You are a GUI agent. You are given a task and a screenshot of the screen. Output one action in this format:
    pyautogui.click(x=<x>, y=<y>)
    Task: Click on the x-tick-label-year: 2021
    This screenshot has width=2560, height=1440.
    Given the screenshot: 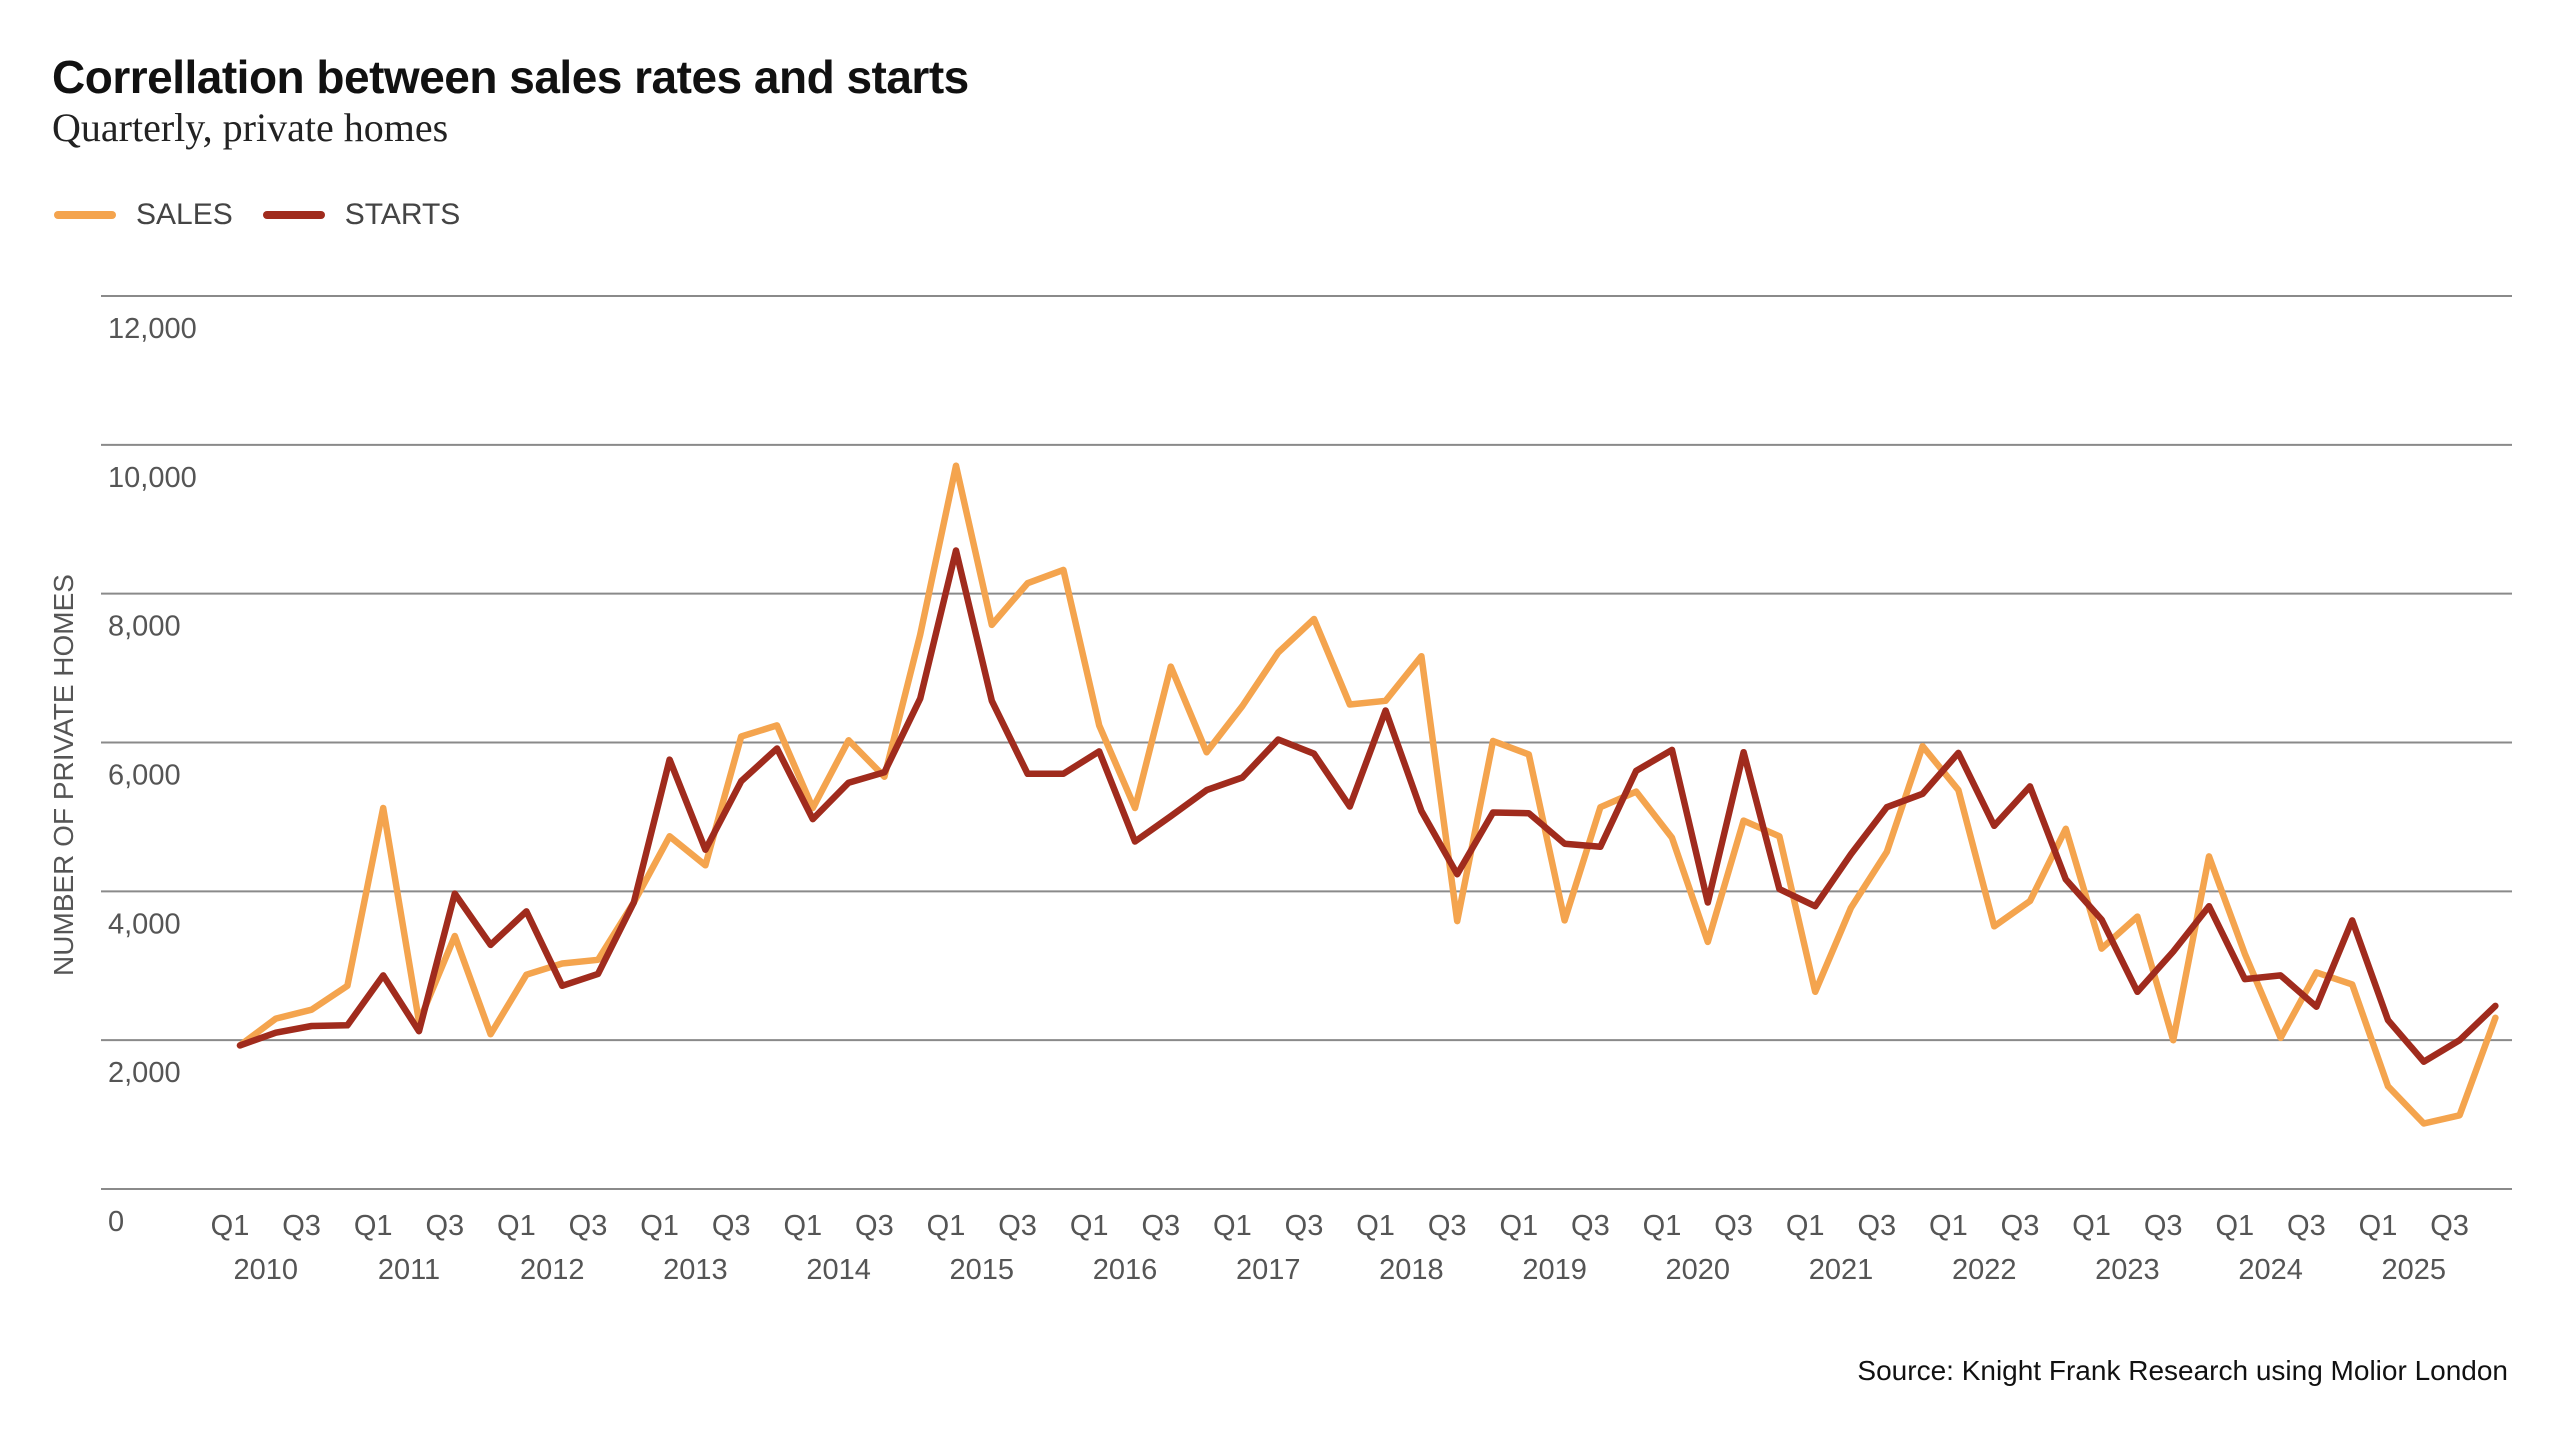 What is the action you would take?
    pyautogui.click(x=1841, y=1270)
    